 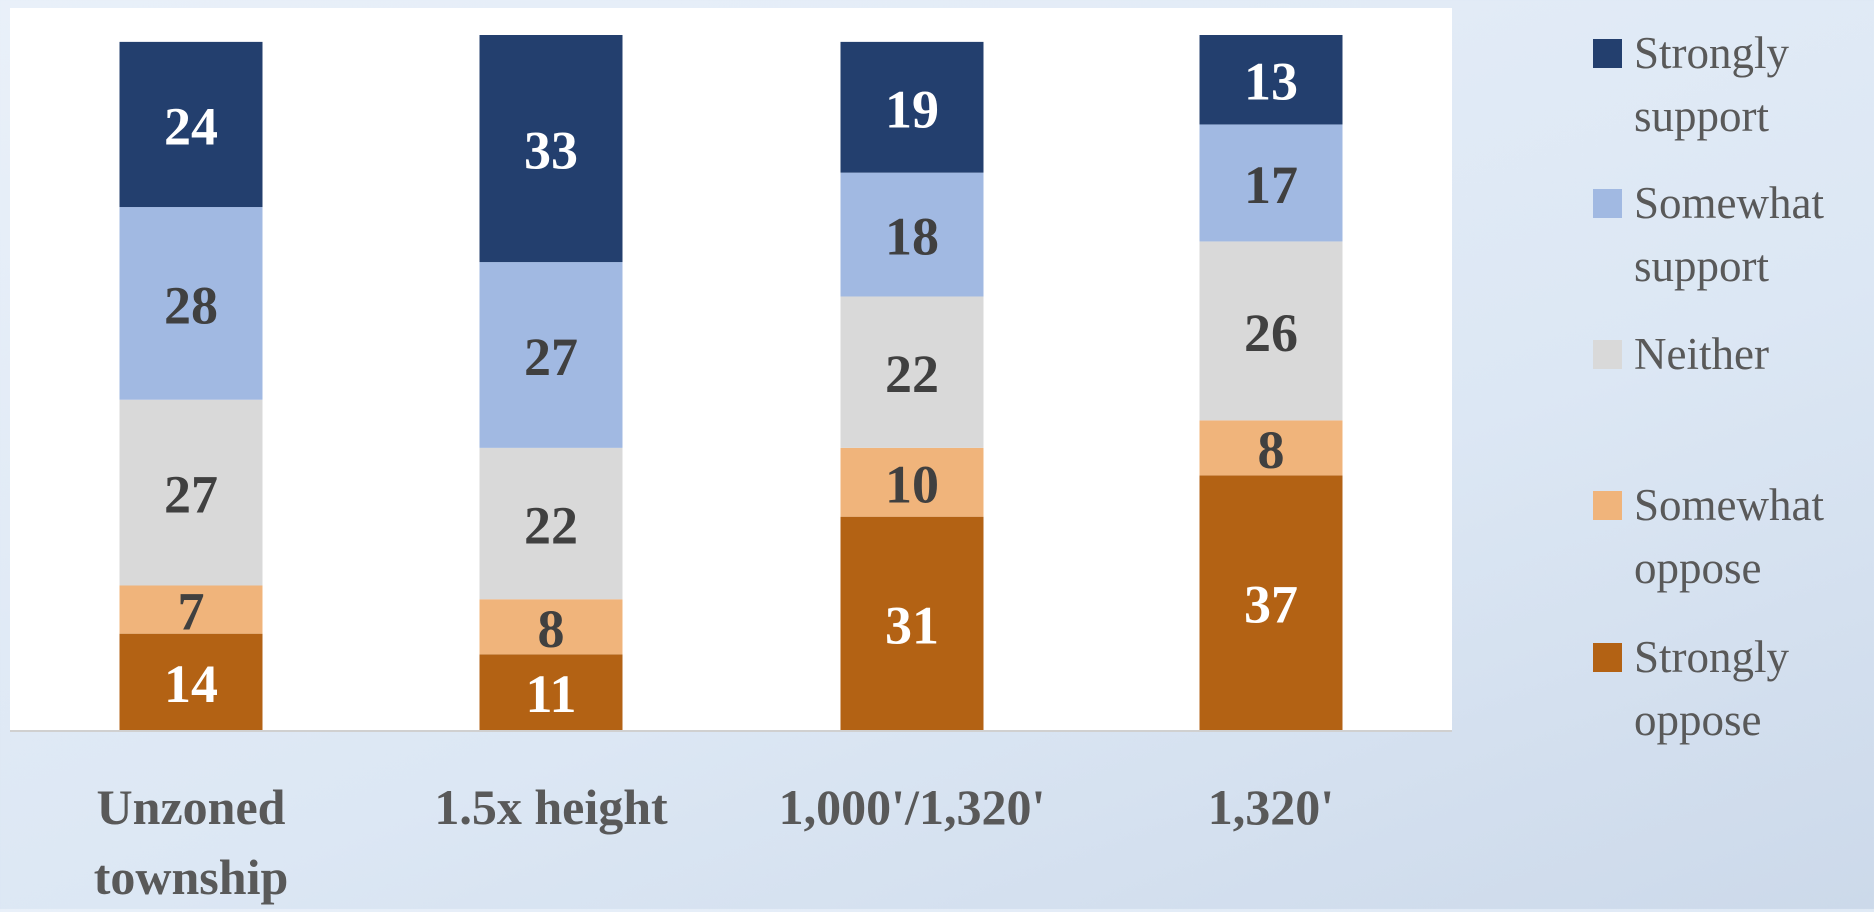 What do you see at coordinates (1701, 354) in the screenshot?
I see `legend-label: Neither` at bounding box center [1701, 354].